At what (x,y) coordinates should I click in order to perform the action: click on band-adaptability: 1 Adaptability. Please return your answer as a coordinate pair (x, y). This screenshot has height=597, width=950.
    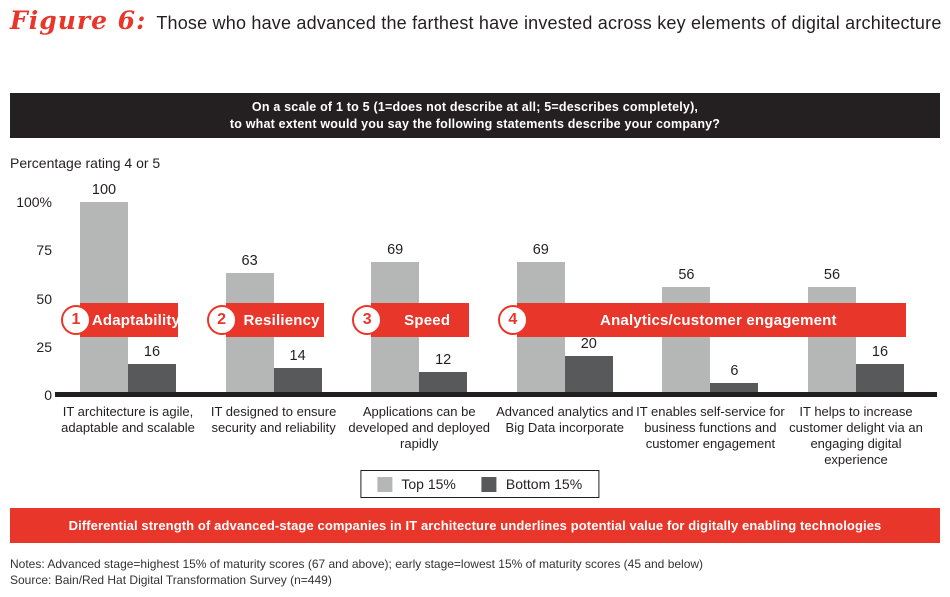
    Looking at the image, I should click on (121, 320).